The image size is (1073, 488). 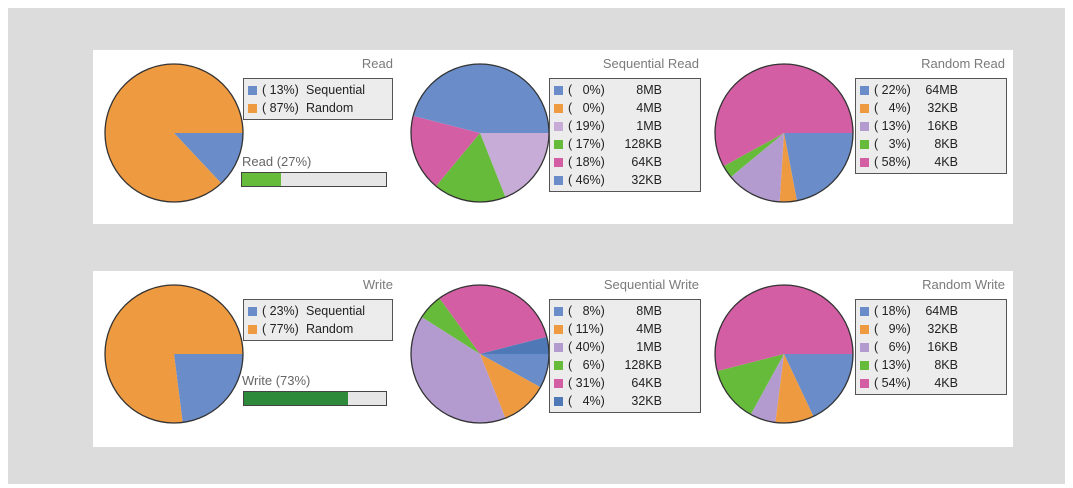 I want to click on random-write-pie, so click(x=784, y=354).